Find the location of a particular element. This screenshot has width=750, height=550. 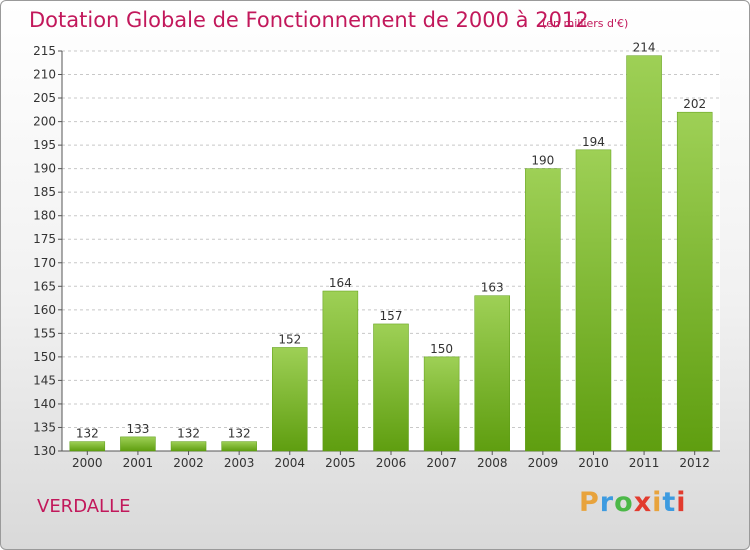

logo-letter: r is located at coordinates (607, 502).